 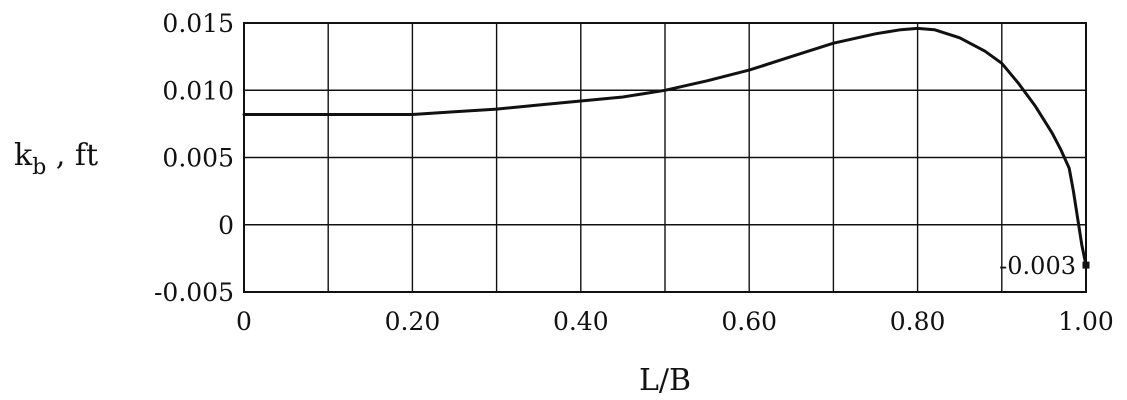 I want to click on y-tick-label: -0.005, so click(x=194, y=292).